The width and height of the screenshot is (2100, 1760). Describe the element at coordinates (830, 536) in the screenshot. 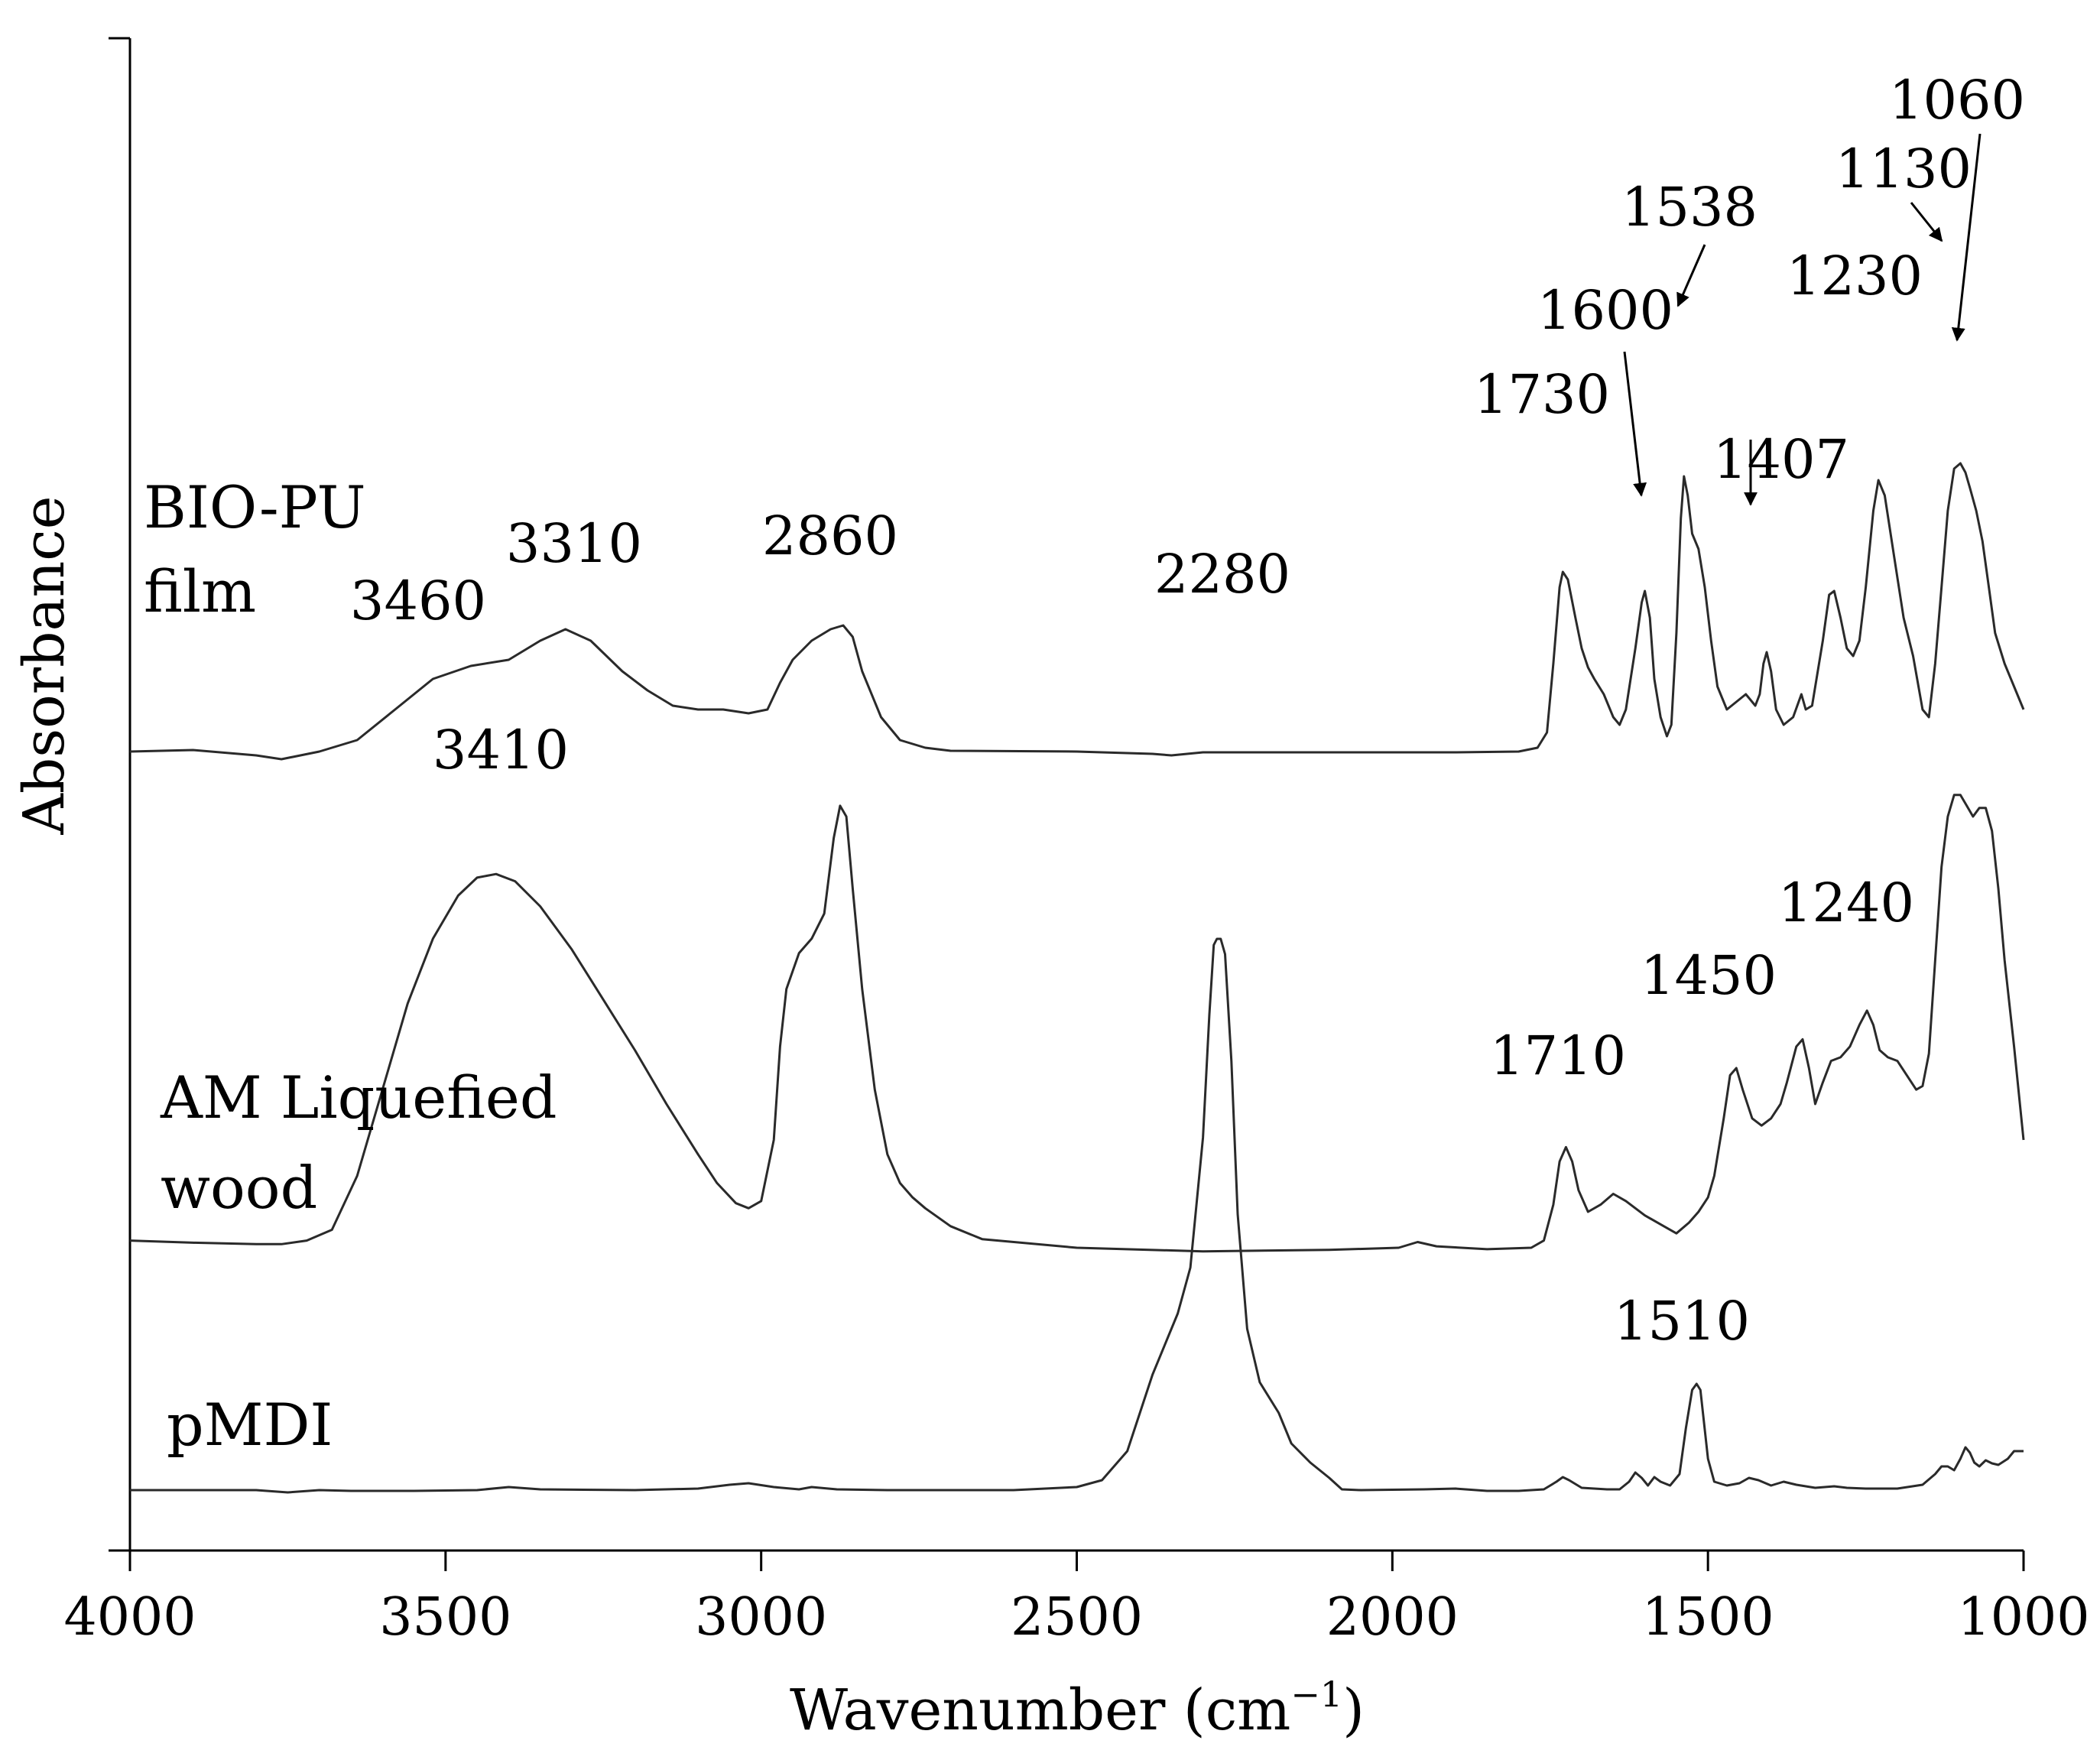

I see `peak-label-2860: 2860` at that location.